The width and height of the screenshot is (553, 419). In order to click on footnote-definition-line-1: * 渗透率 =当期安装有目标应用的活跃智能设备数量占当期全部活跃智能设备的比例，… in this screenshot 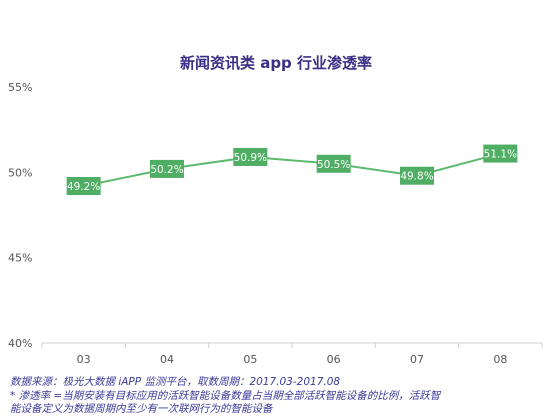, I will do `click(225, 396)`.